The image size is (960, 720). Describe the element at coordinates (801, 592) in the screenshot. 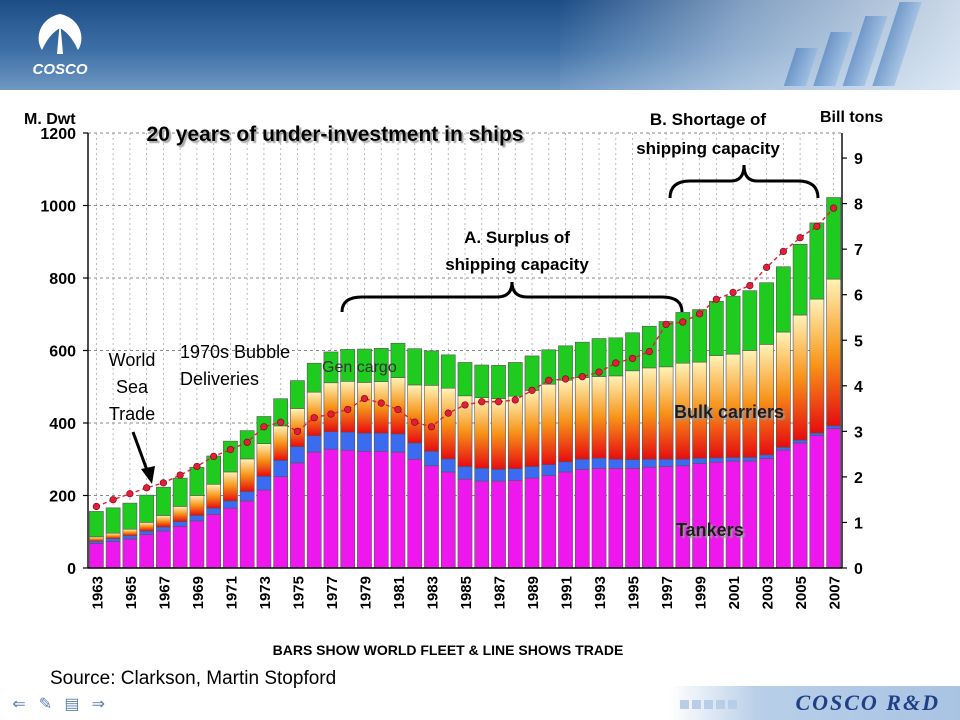

I see `x-tick-label: 2005` at that location.